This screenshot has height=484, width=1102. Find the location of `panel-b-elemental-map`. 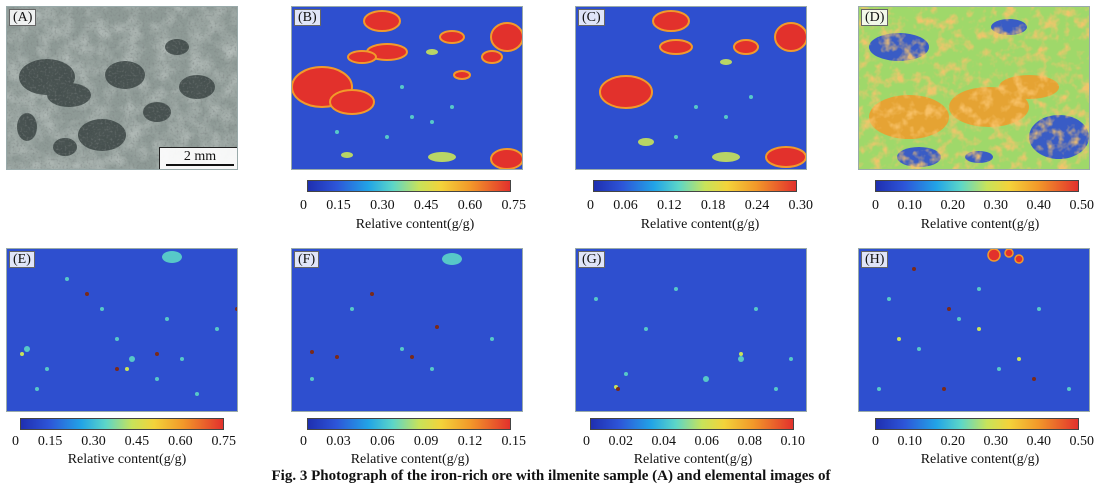

panel-b-elemental-map is located at coordinates (407, 88).